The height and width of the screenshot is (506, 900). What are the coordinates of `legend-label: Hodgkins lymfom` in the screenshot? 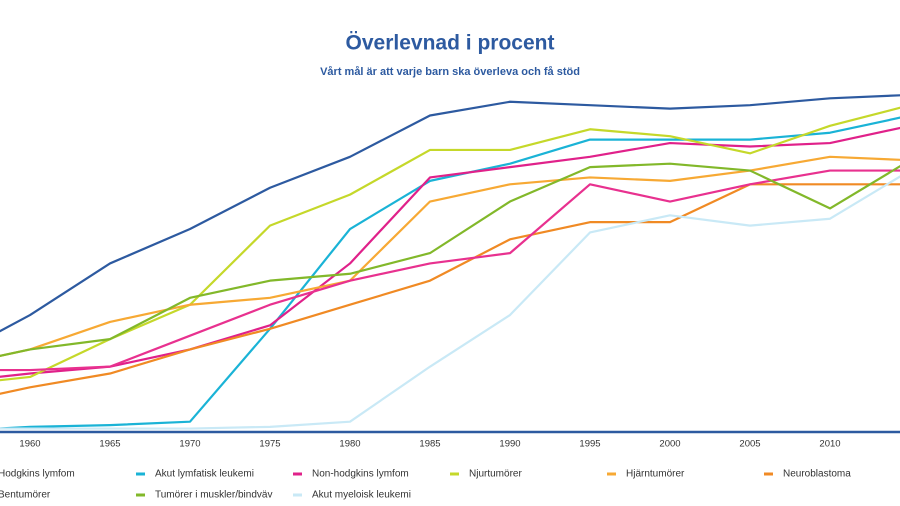 It's located at (37, 474).